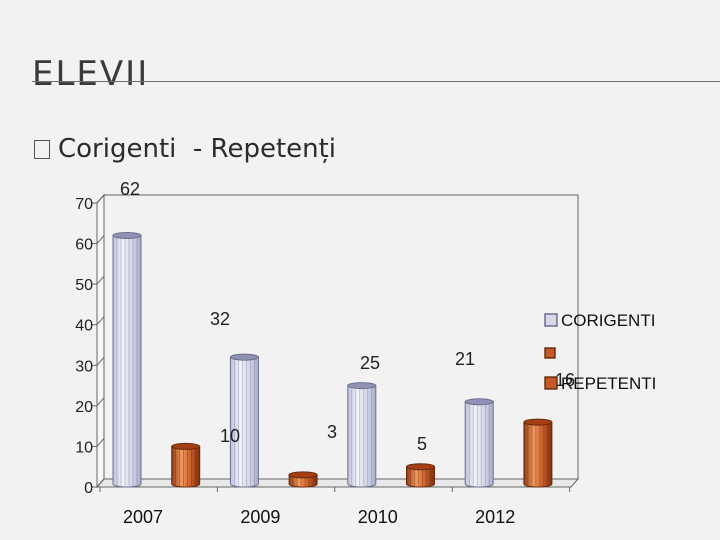 The width and height of the screenshot is (720, 540). Describe the element at coordinates (91, 74) in the screenshot. I see `slide-title: ELEVII` at that location.